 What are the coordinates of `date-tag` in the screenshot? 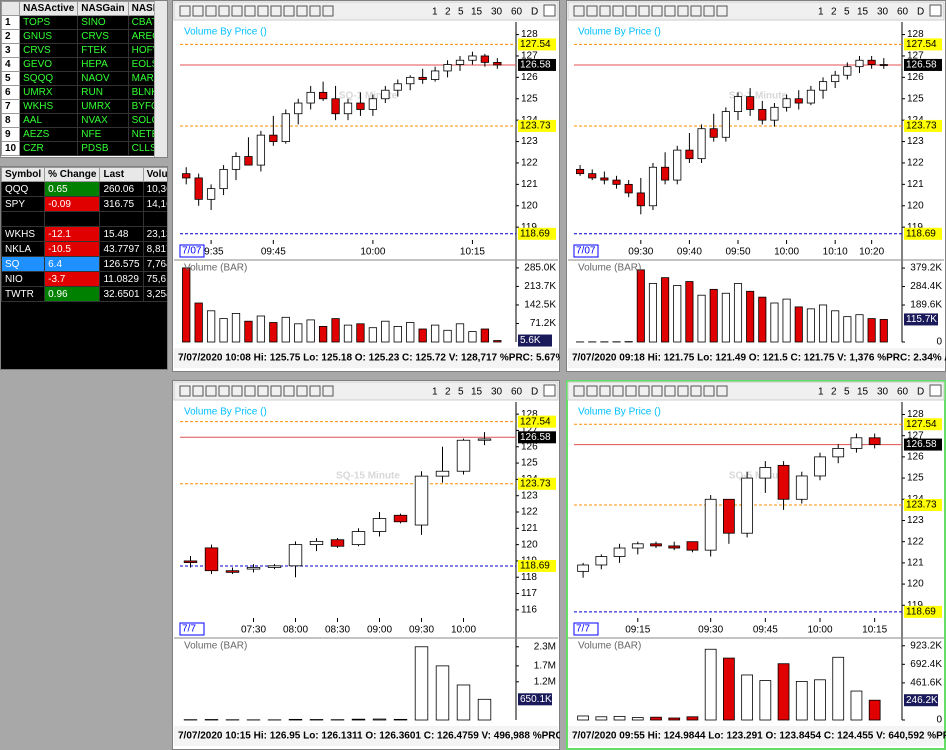 It's located at (586, 629).